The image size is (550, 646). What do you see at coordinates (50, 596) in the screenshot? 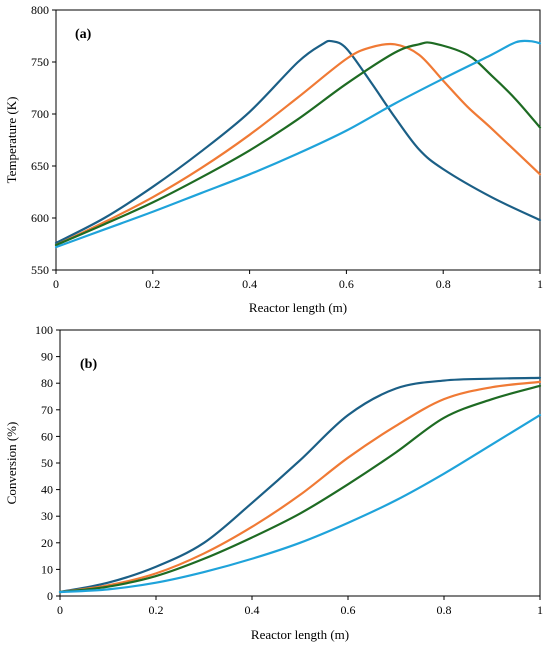
I see `y-tick-label: 0` at bounding box center [50, 596].